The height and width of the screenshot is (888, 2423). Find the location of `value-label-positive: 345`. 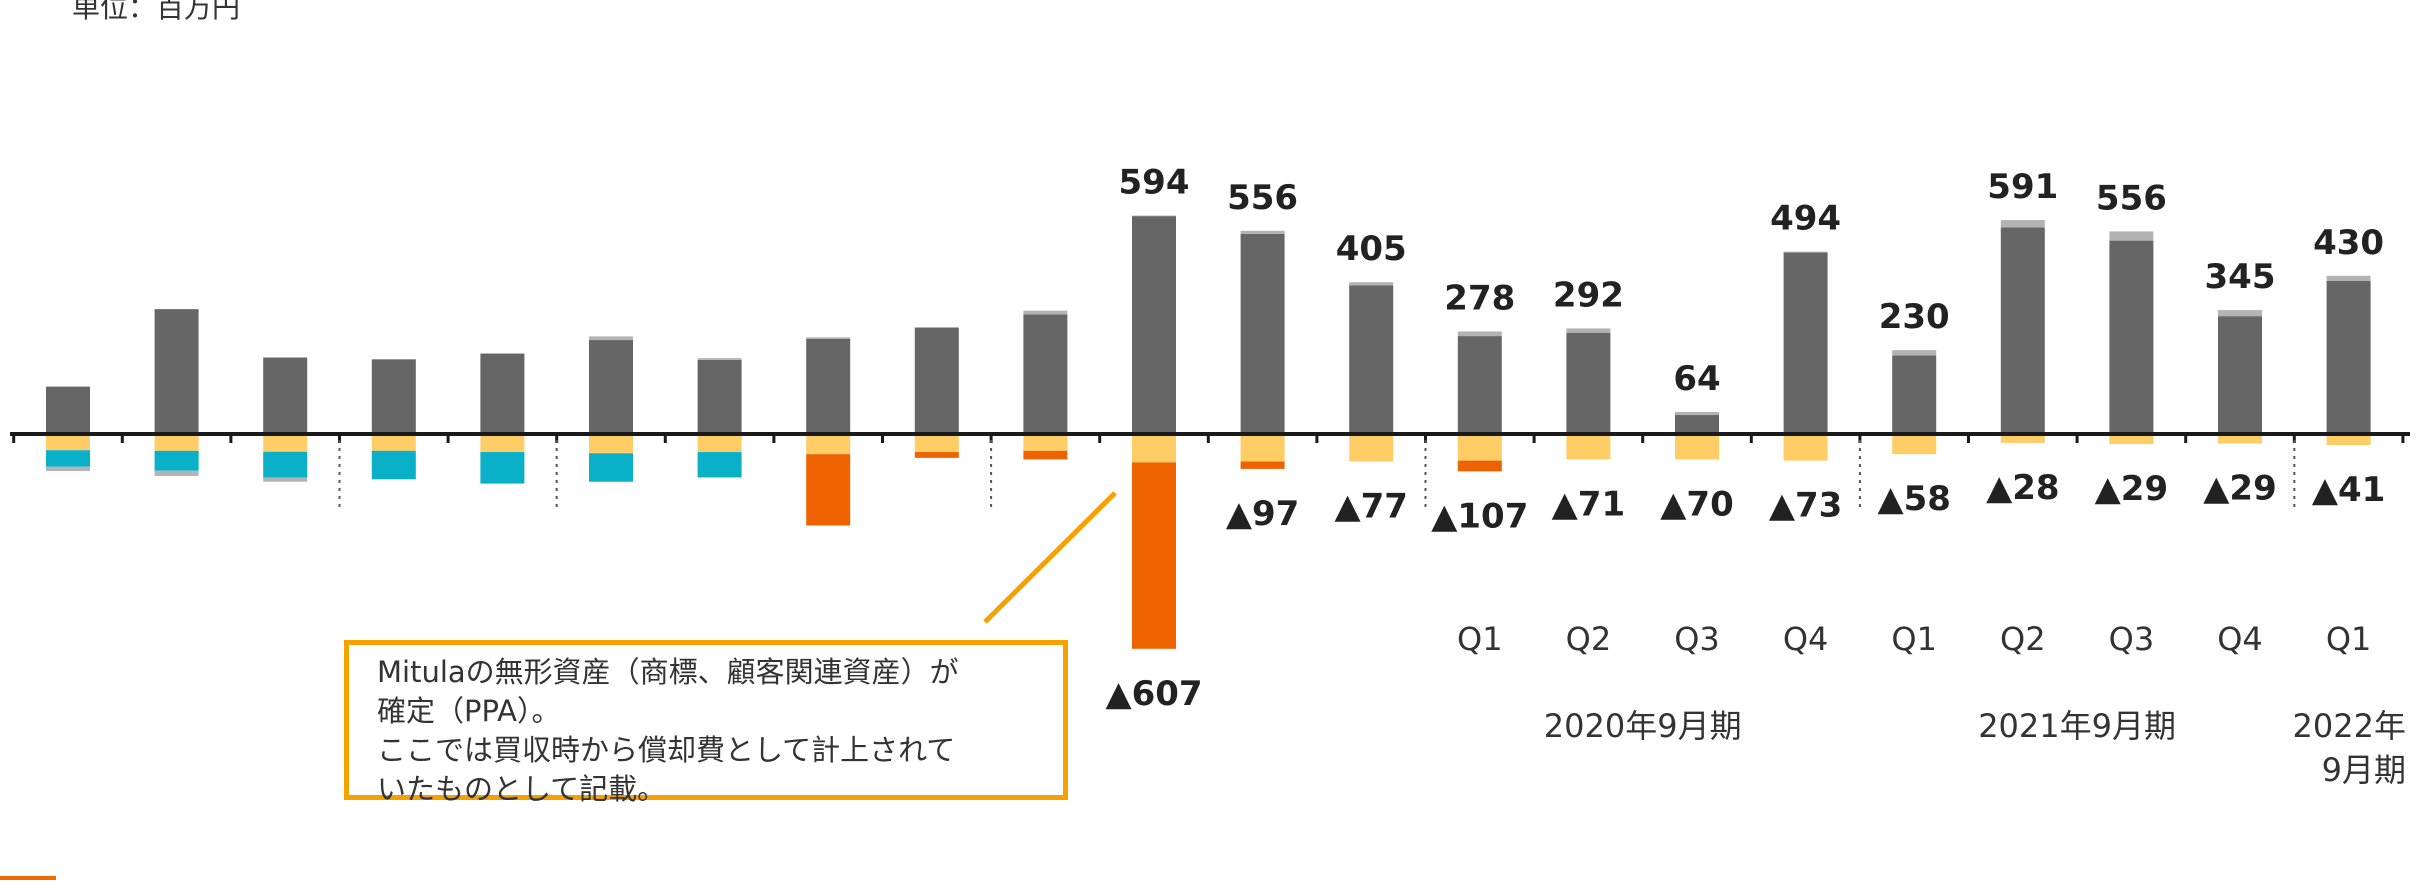

value-label-positive: 345 is located at coordinates (2240, 277).